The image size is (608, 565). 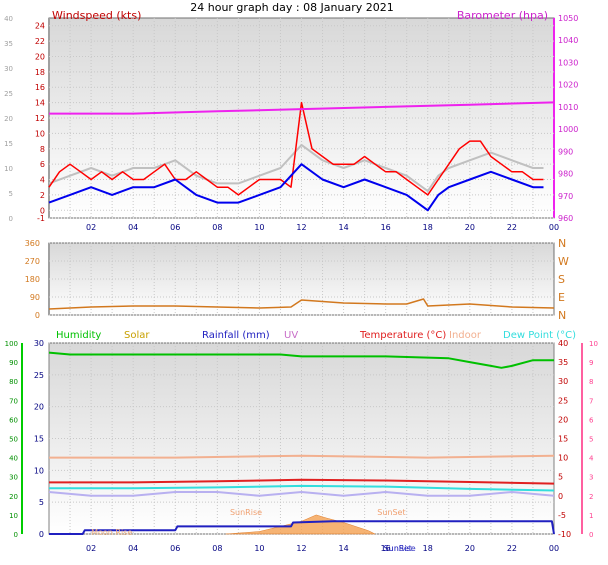 I want to click on wind-x-tick-label: 10, so click(x=259, y=227).